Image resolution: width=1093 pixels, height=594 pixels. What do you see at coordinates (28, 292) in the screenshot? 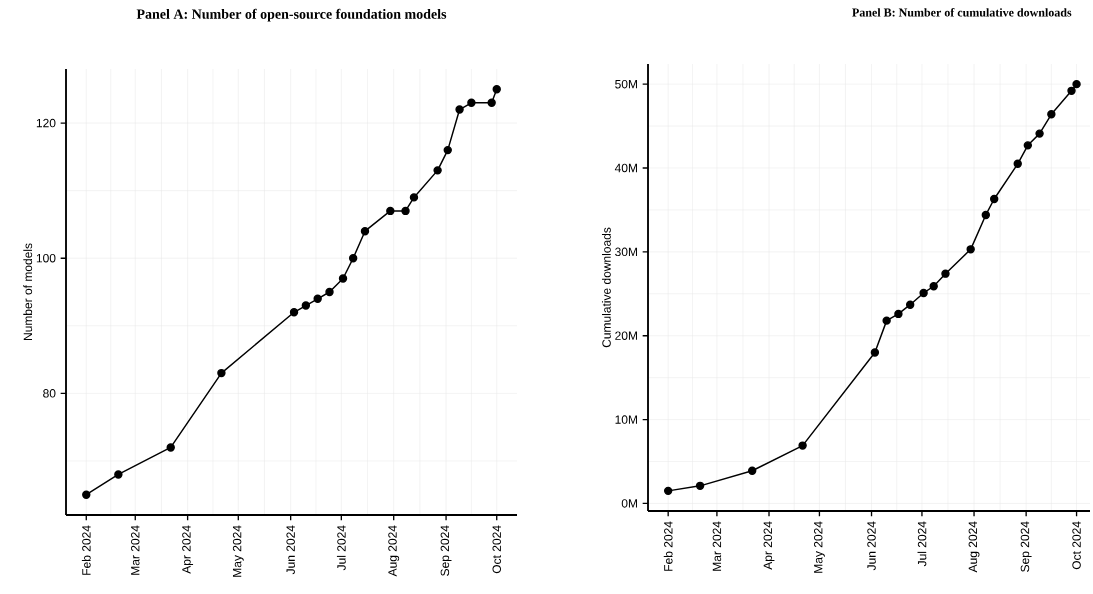
I see `y-axis-title: Number of models` at bounding box center [28, 292].